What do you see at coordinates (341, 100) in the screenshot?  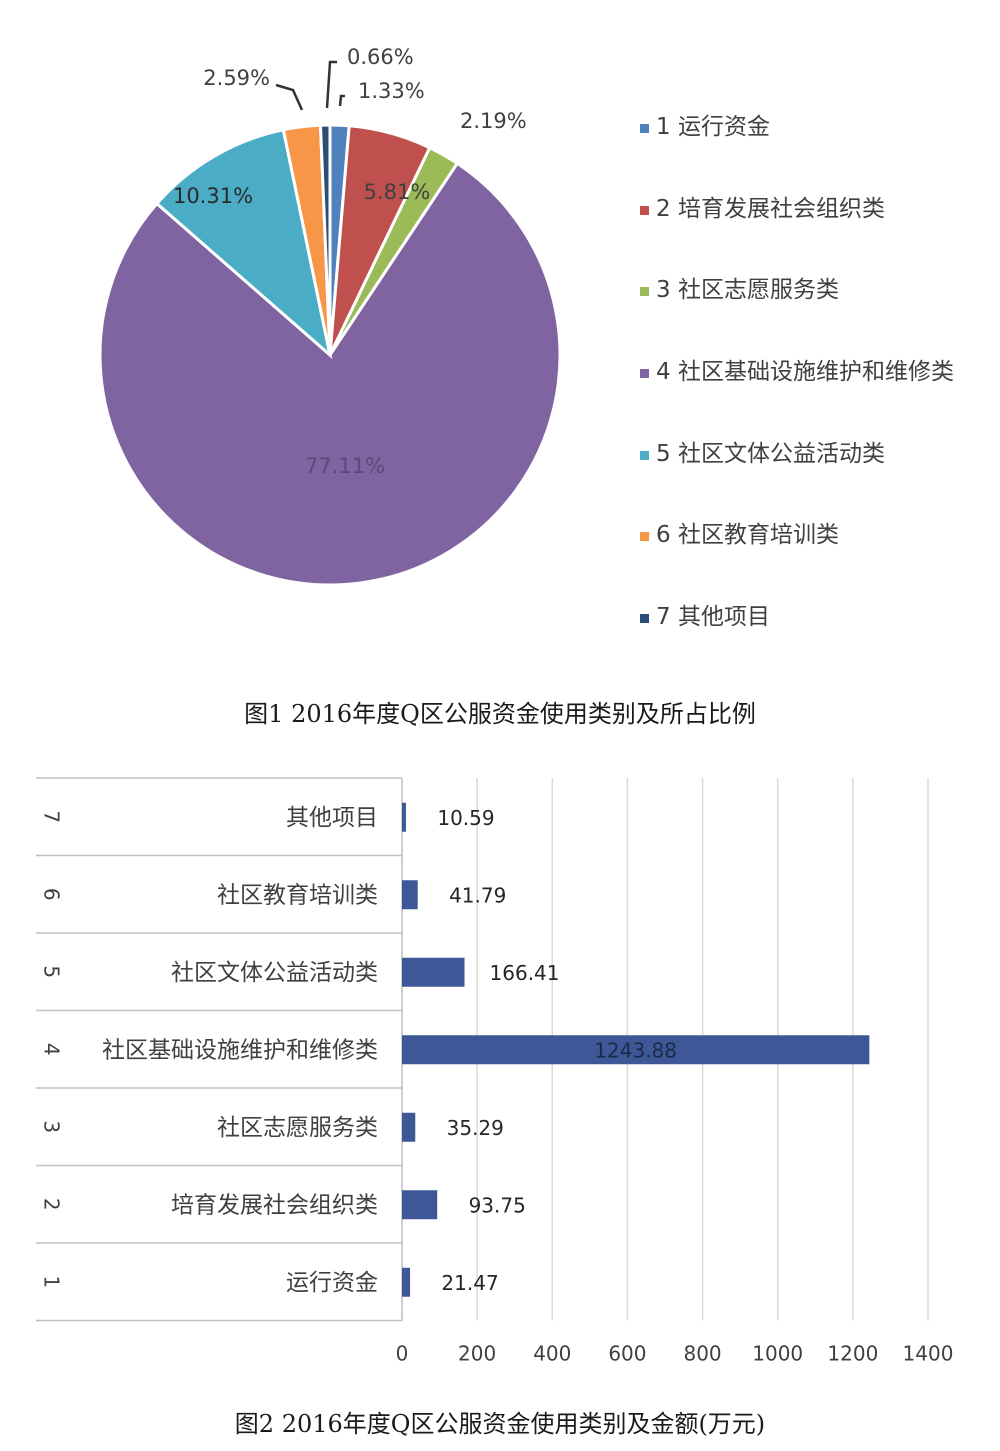 I see `pie-leader-line-operating-funds` at bounding box center [341, 100].